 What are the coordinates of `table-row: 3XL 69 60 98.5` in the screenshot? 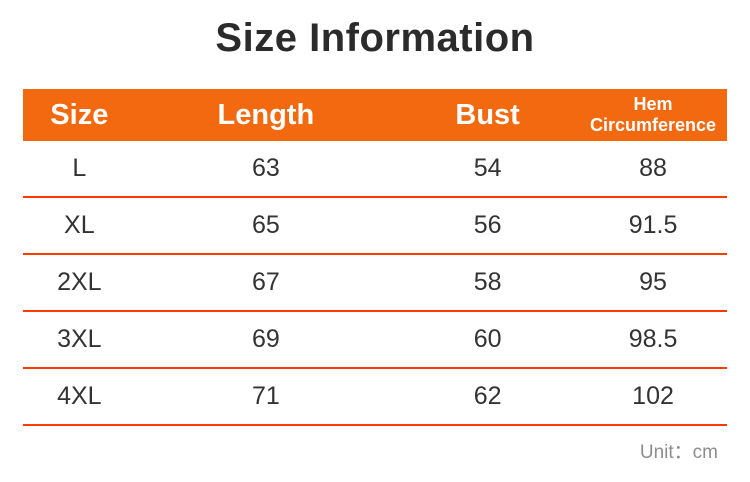 It's located at (375, 340).